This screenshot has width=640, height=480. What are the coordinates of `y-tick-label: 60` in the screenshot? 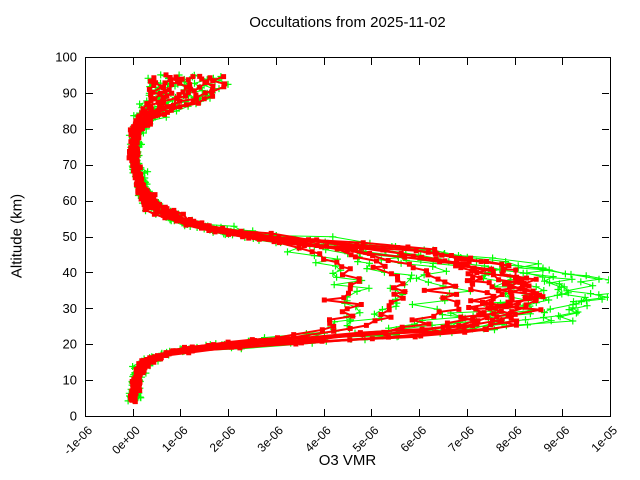 It's located at (70, 200).